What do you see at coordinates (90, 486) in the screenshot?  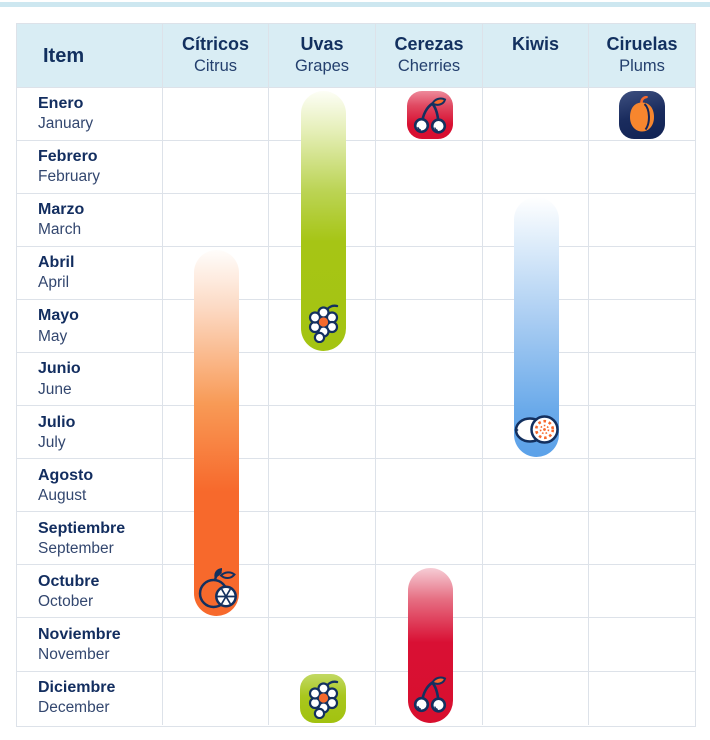 I see `month-cell-agosto: Agosto August` at bounding box center [90, 486].